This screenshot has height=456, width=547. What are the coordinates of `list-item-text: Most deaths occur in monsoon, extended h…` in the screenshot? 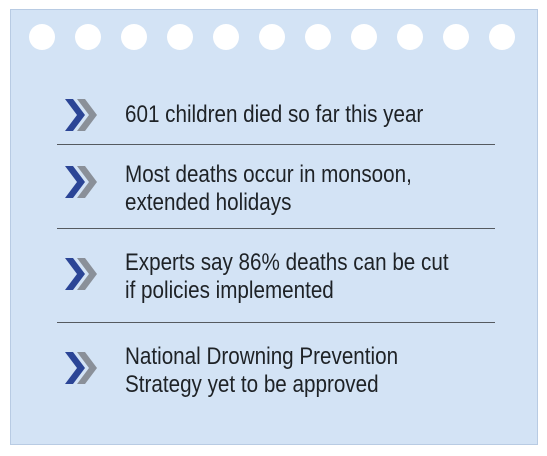 It's located at (268, 188).